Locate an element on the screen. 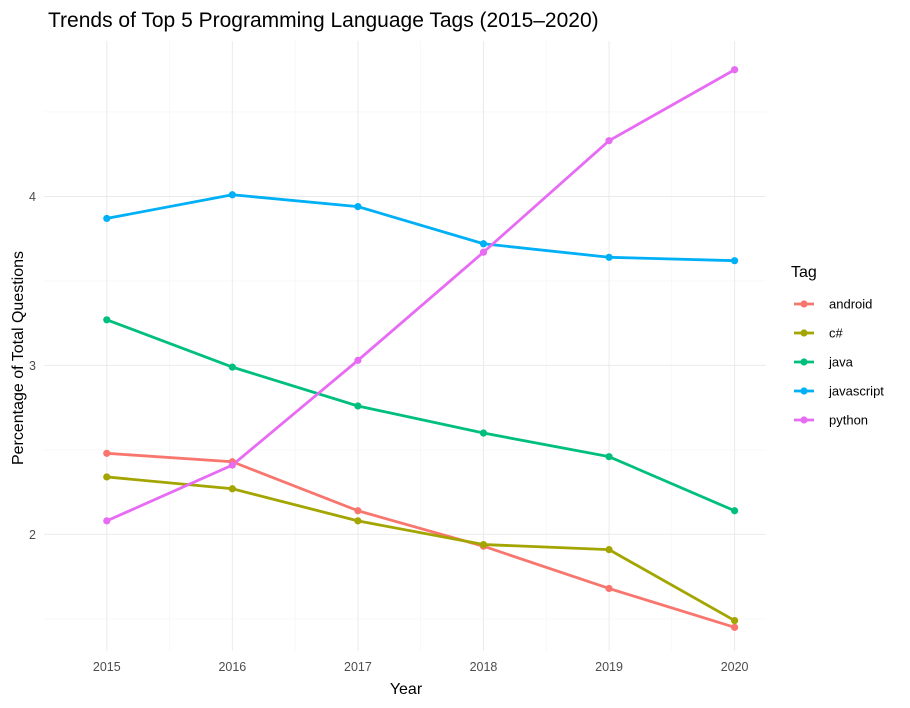 Image resolution: width=910 pixels, height=708 pixels. legend-items: android c# java javascript python is located at coordinates (839, 362).